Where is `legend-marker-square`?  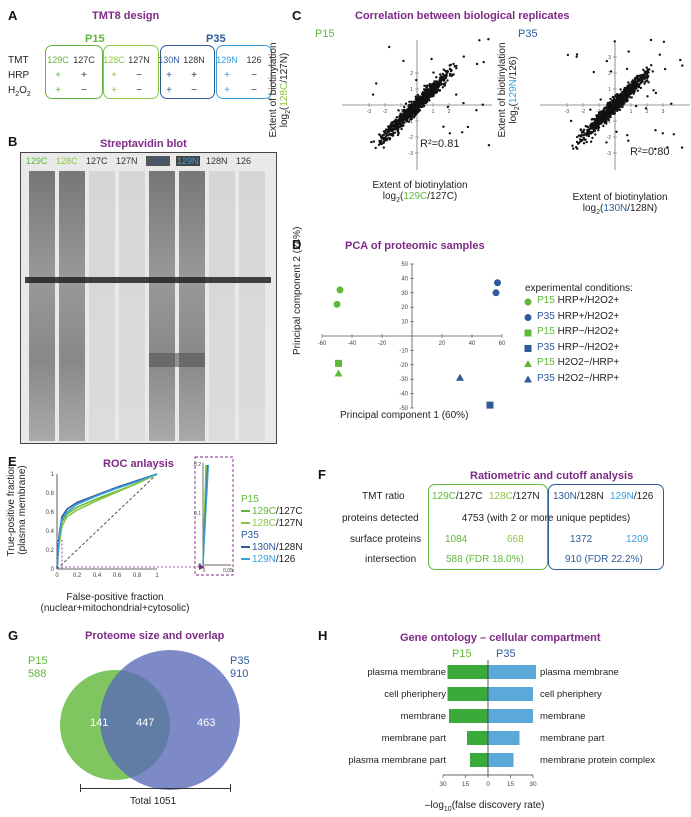
legend-marker-square is located at coordinates (528, 333).